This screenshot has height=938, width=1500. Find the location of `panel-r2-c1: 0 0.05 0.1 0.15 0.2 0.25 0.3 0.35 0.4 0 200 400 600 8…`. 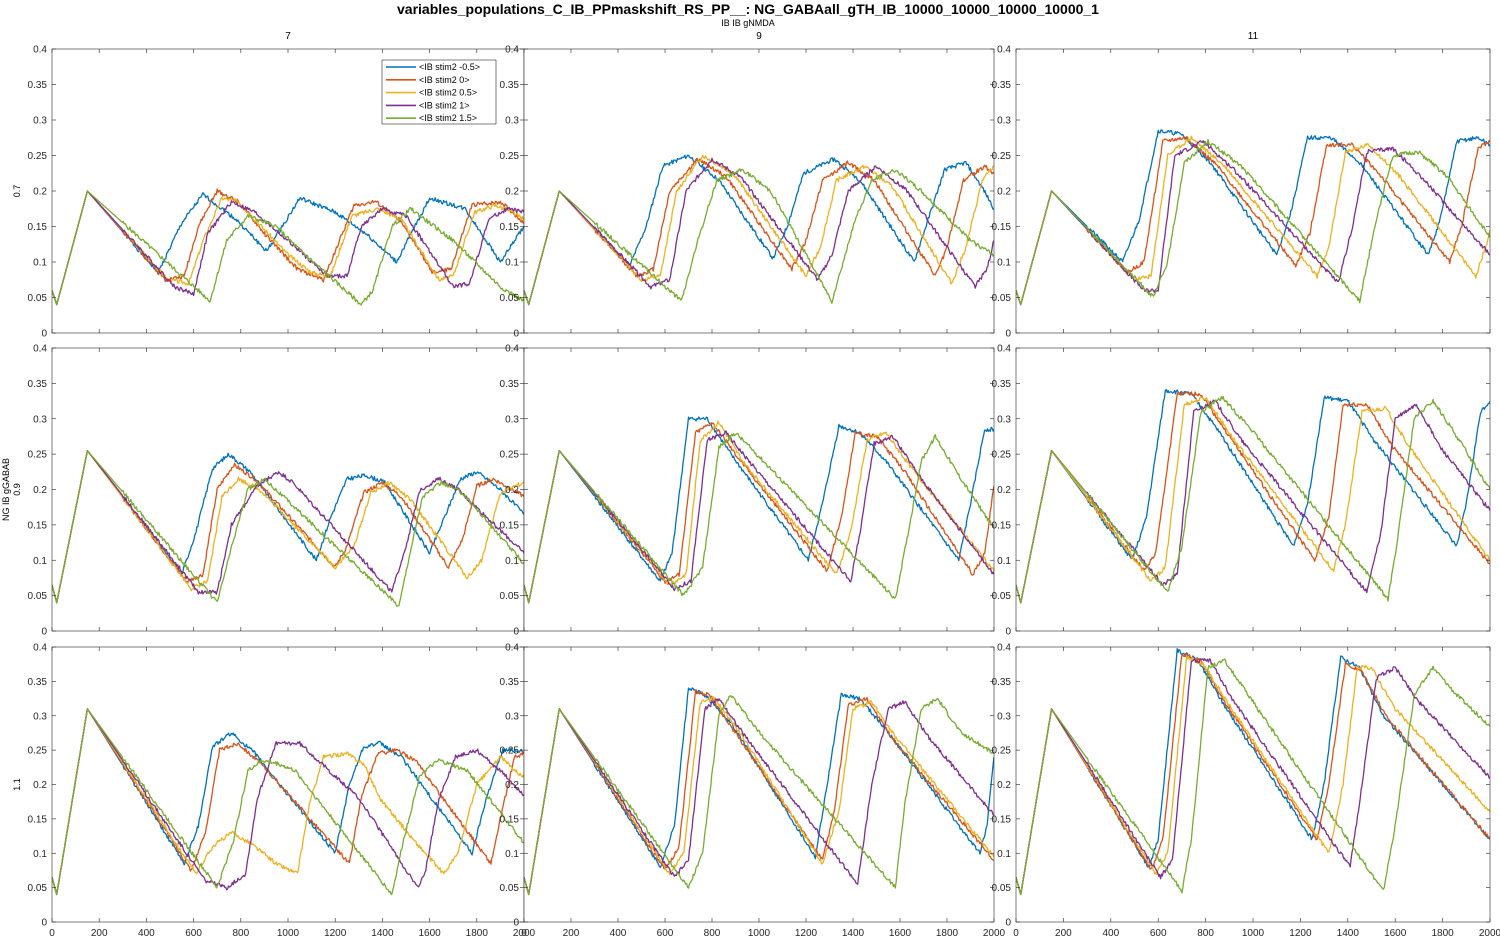

panel-r2-c1: 0 0.05 0.1 0.15 0.2 0.25 0.3 0.35 0.4 0 200 400 600 8… is located at coordinates (753, 790).